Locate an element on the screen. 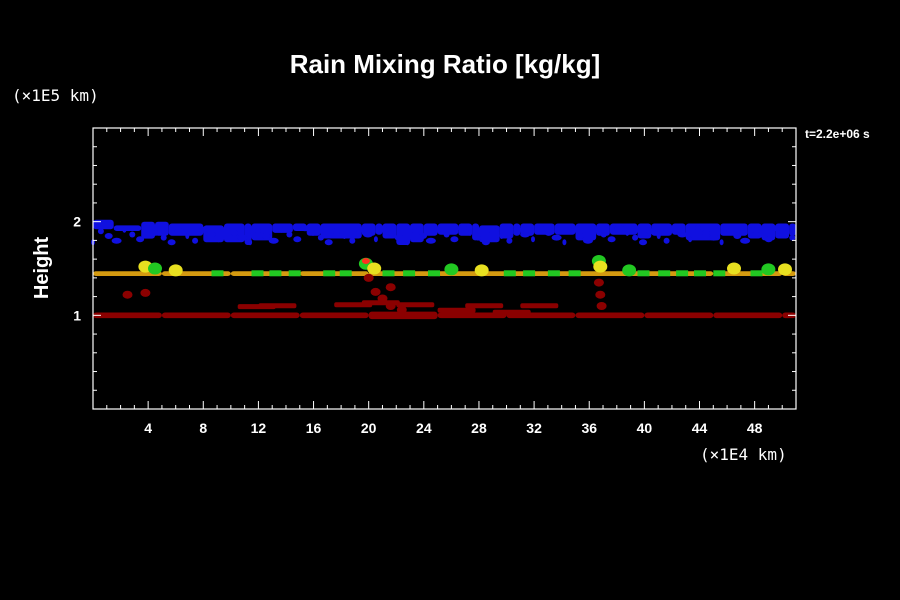 This screenshot has width=900, height=600. y-scale-label: (×1E5 km) is located at coordinates (55, 95).